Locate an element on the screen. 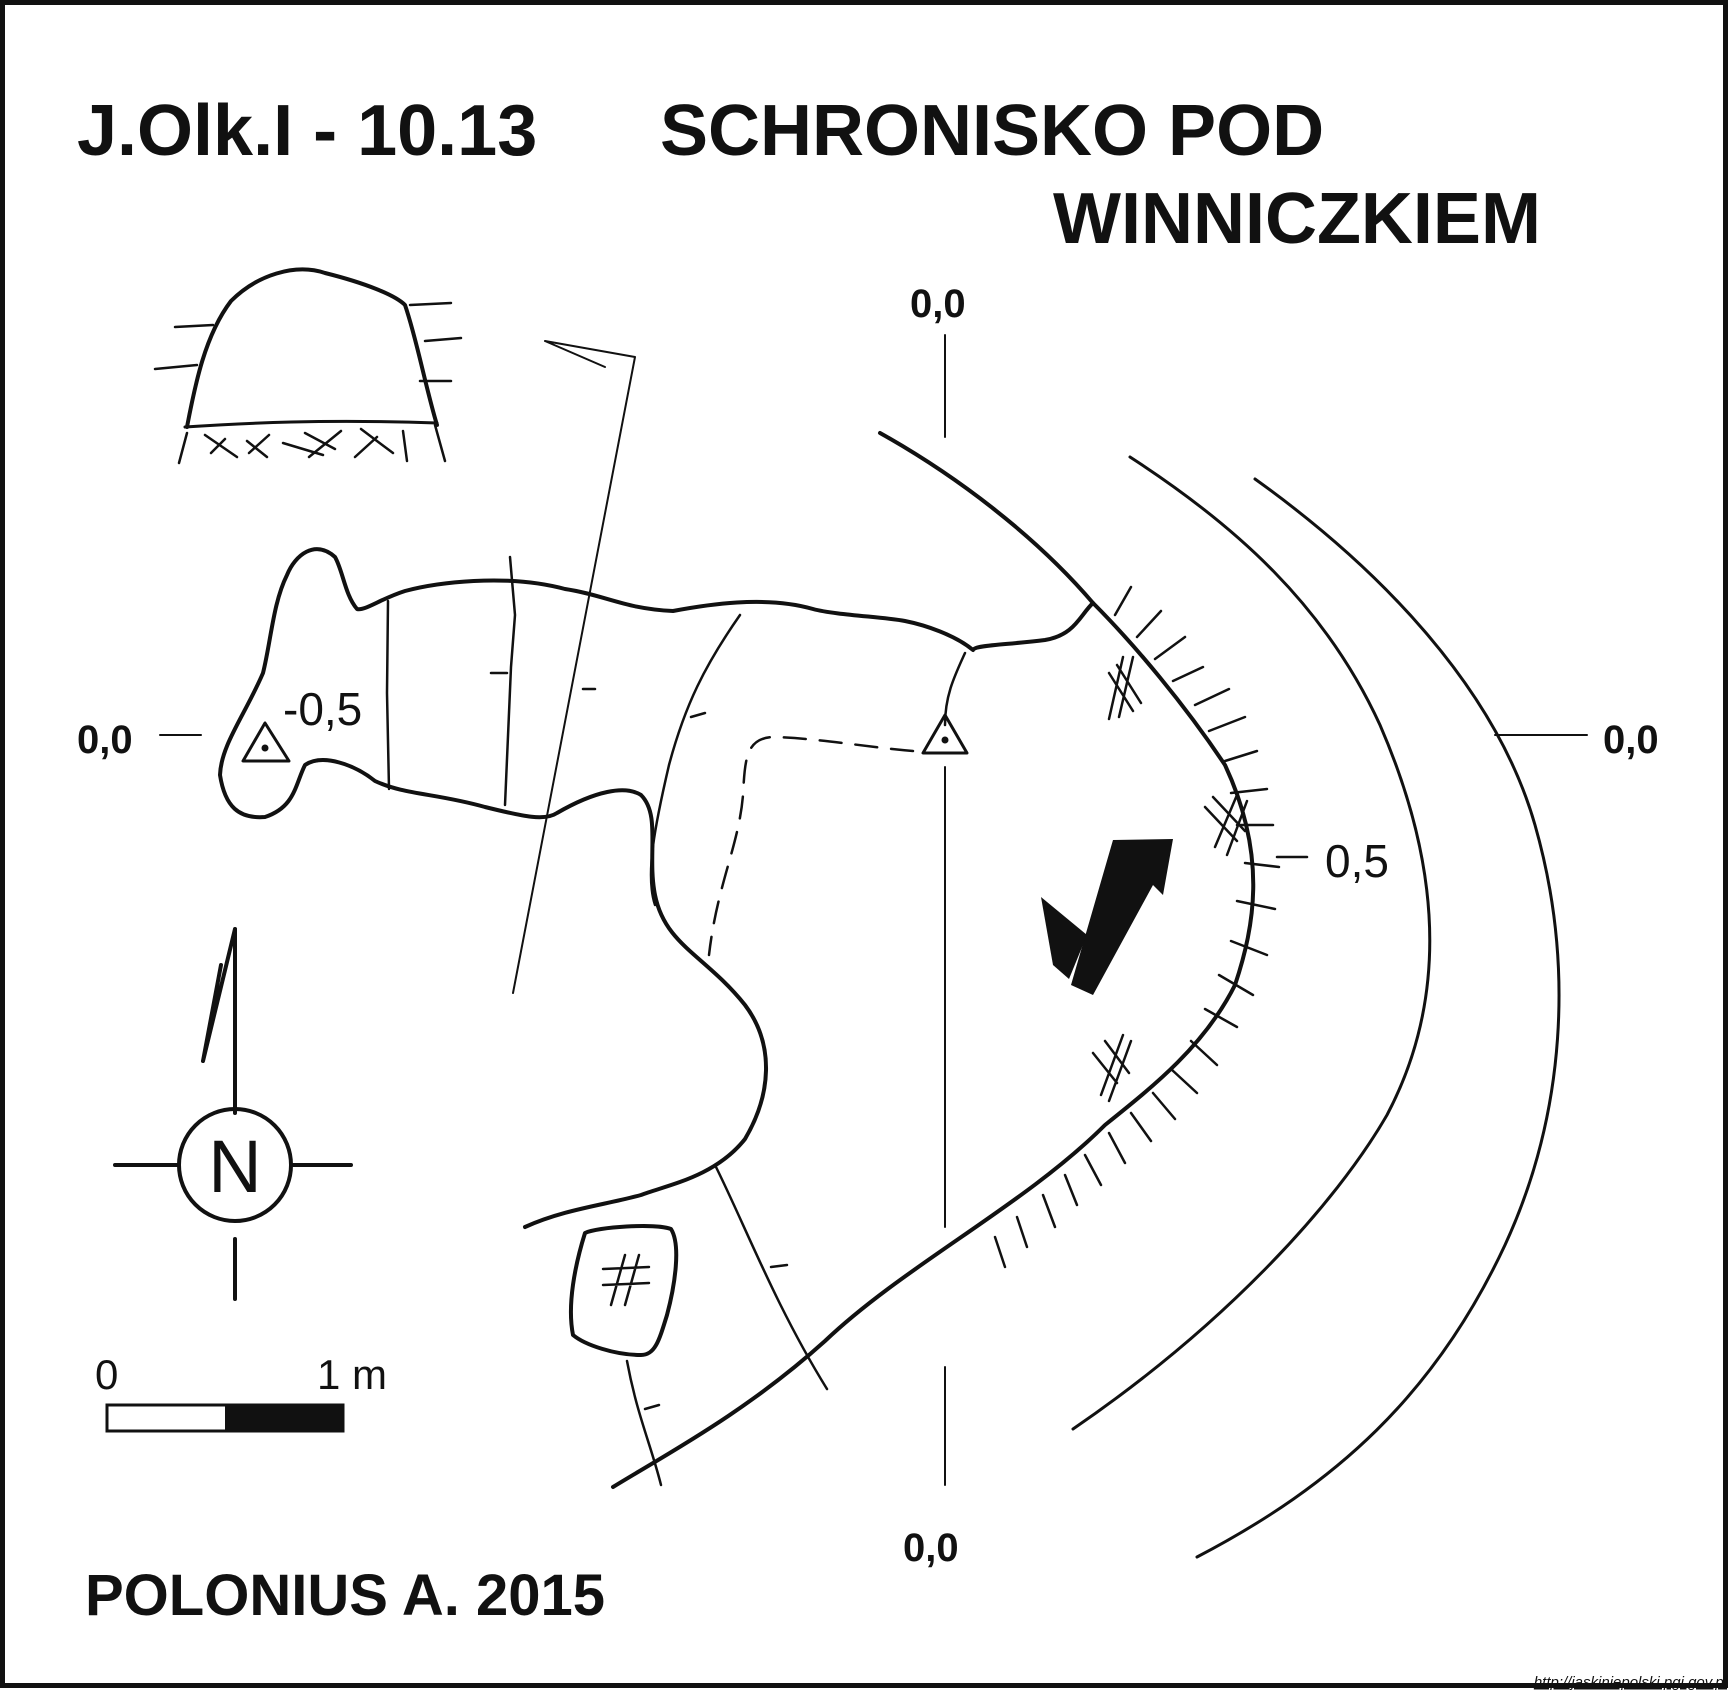  cave-name-line1: SCHRONISKO POD is located at coordinates (992, 131).